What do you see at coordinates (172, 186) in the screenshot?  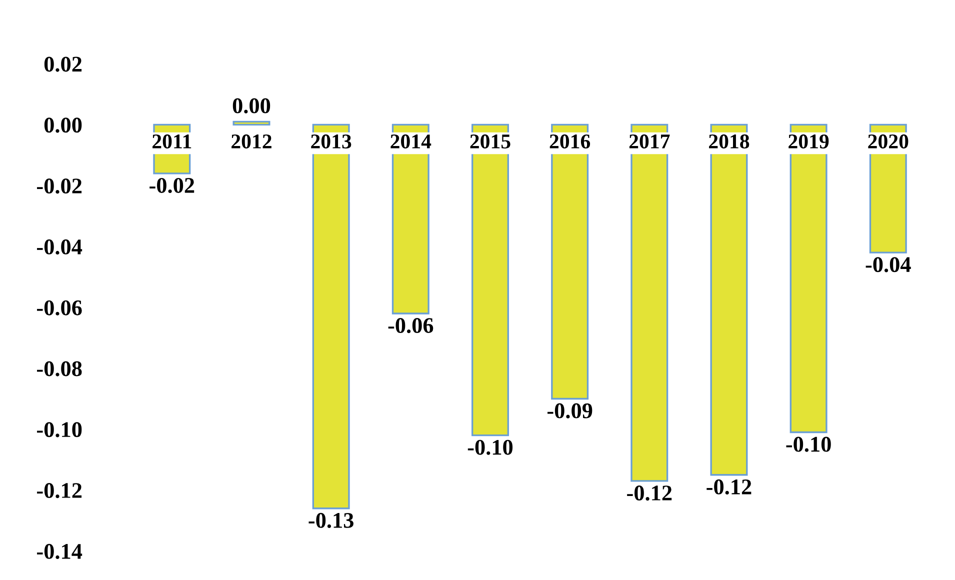 I see `data-label: -0.02` at bounding box center [172, 186].